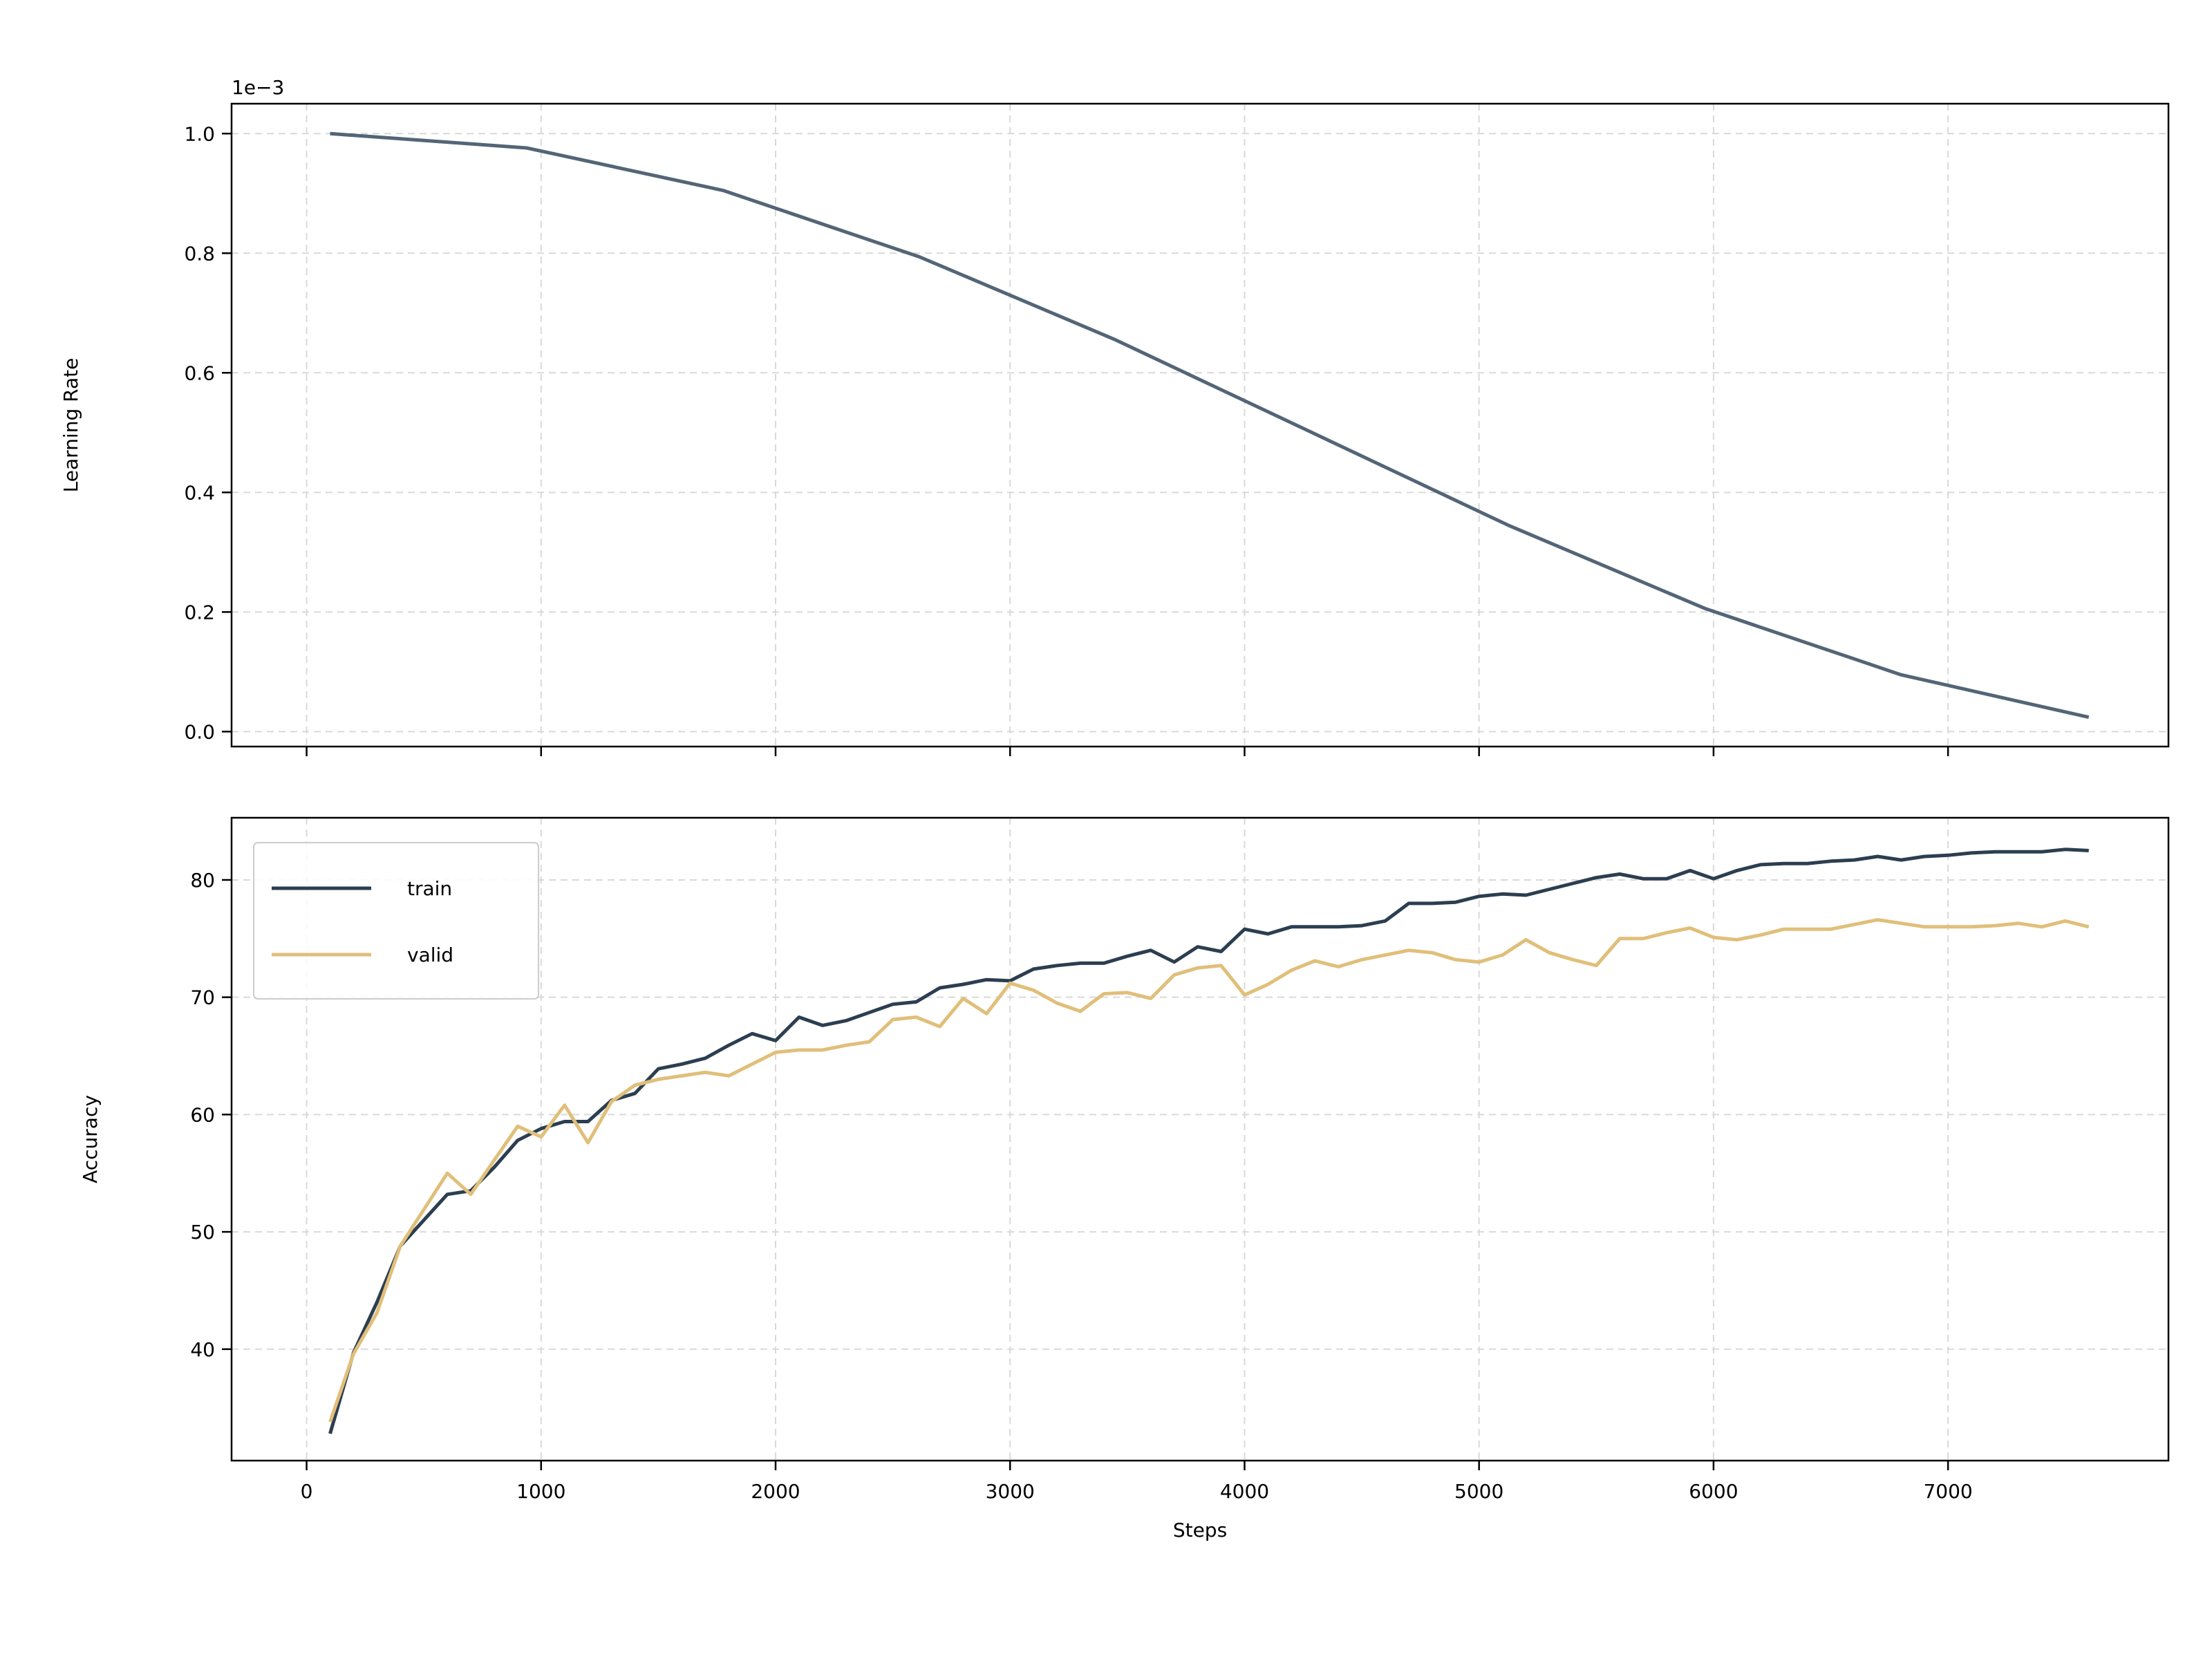 The image size is (2212, 1659). Describe the element at coordinates (199, 493) in the screenshot. I see `lr-ytick-label: 0.4` at that location.